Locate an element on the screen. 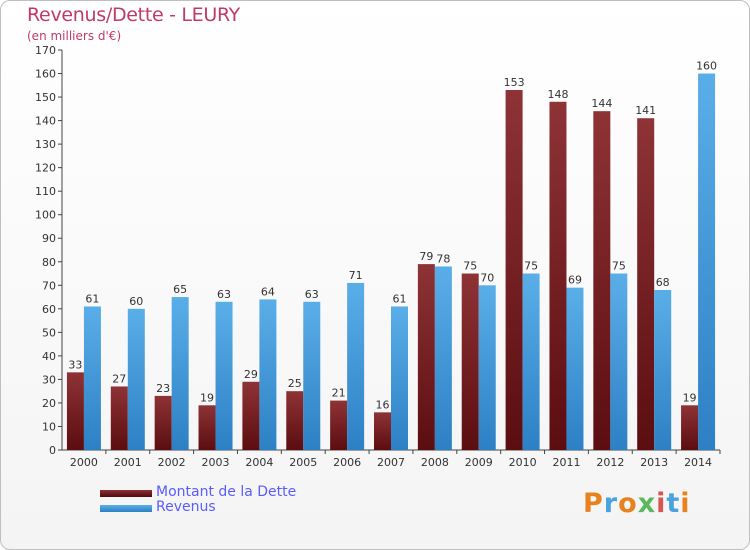 This screenshot has width=750, height=550. y-tick-label: 70 is located at coordinates (49, 285).